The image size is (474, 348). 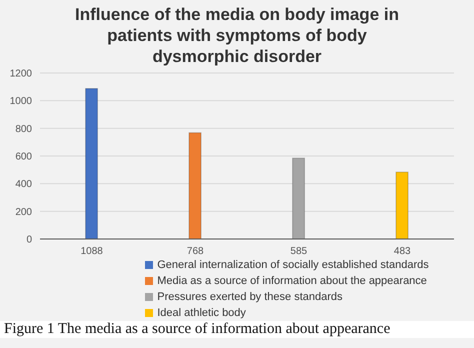 I want to click on legend-label: Media as a source of information about the appearance, so click(x=292, y=281).